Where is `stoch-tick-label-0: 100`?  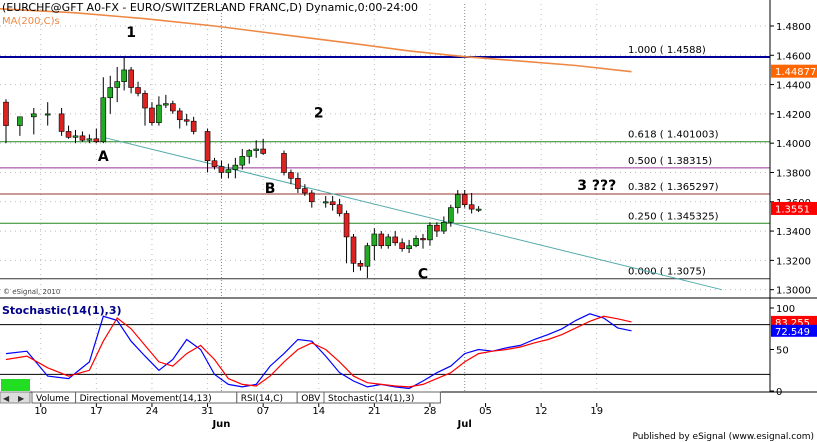 stoch-tick-label-0: 100 is located at coordinates (785, 309).